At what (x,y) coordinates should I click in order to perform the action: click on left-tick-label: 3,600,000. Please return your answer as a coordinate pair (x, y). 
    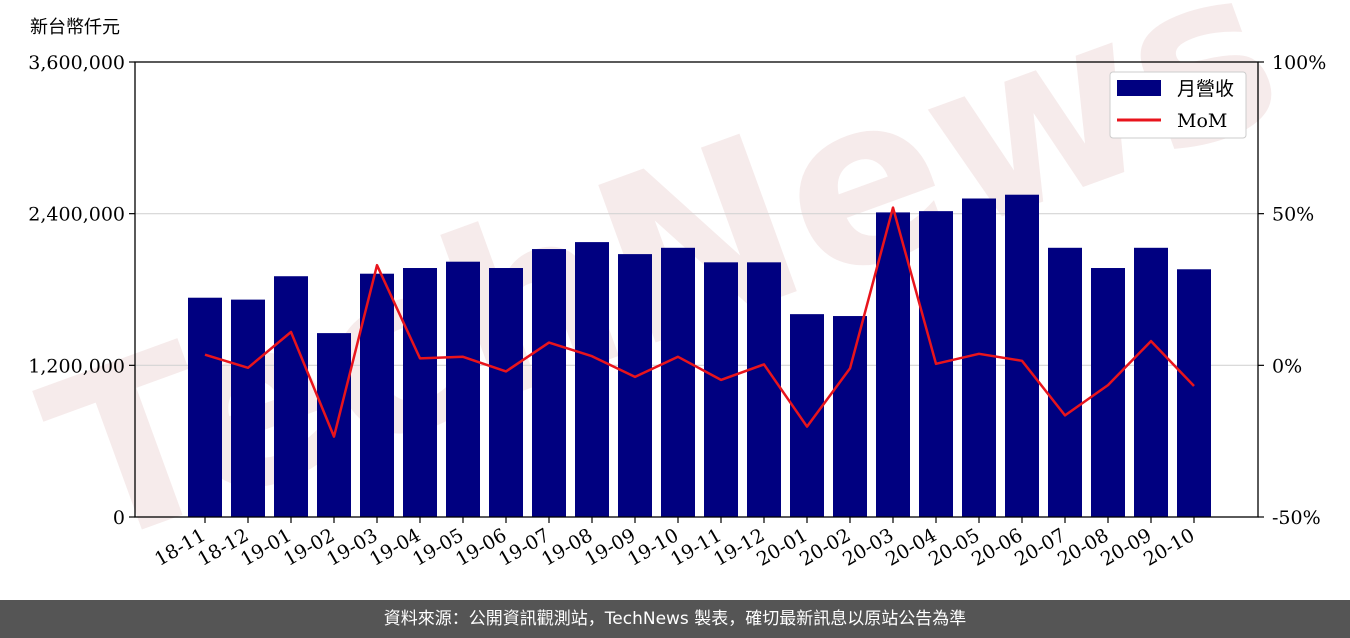
    Looking at the image, I should click on (76, 63).